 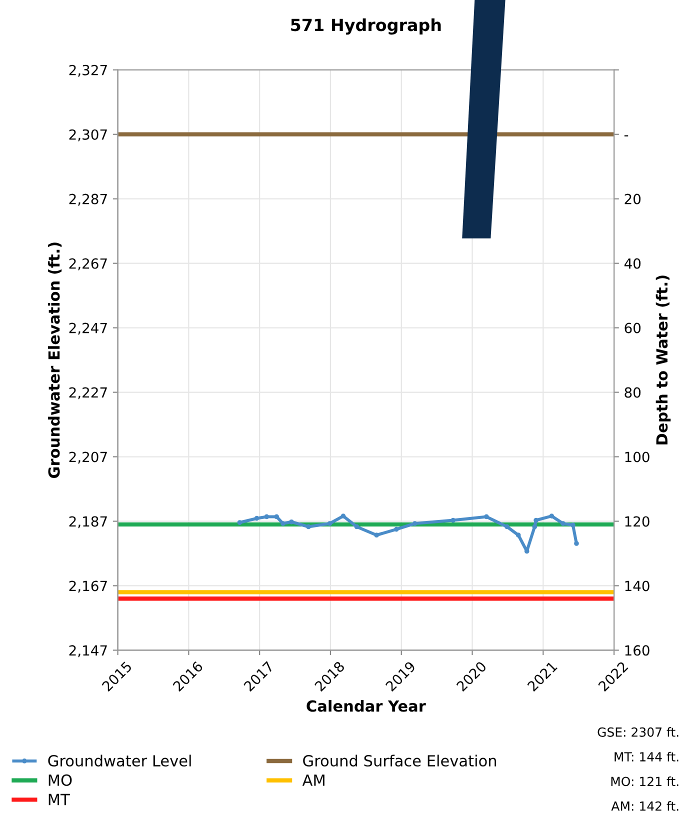 What do you see at coordinates (88, 393) in the screenshot?
I see `y-tick-label: 2,227` at bounding box center [88, 393].